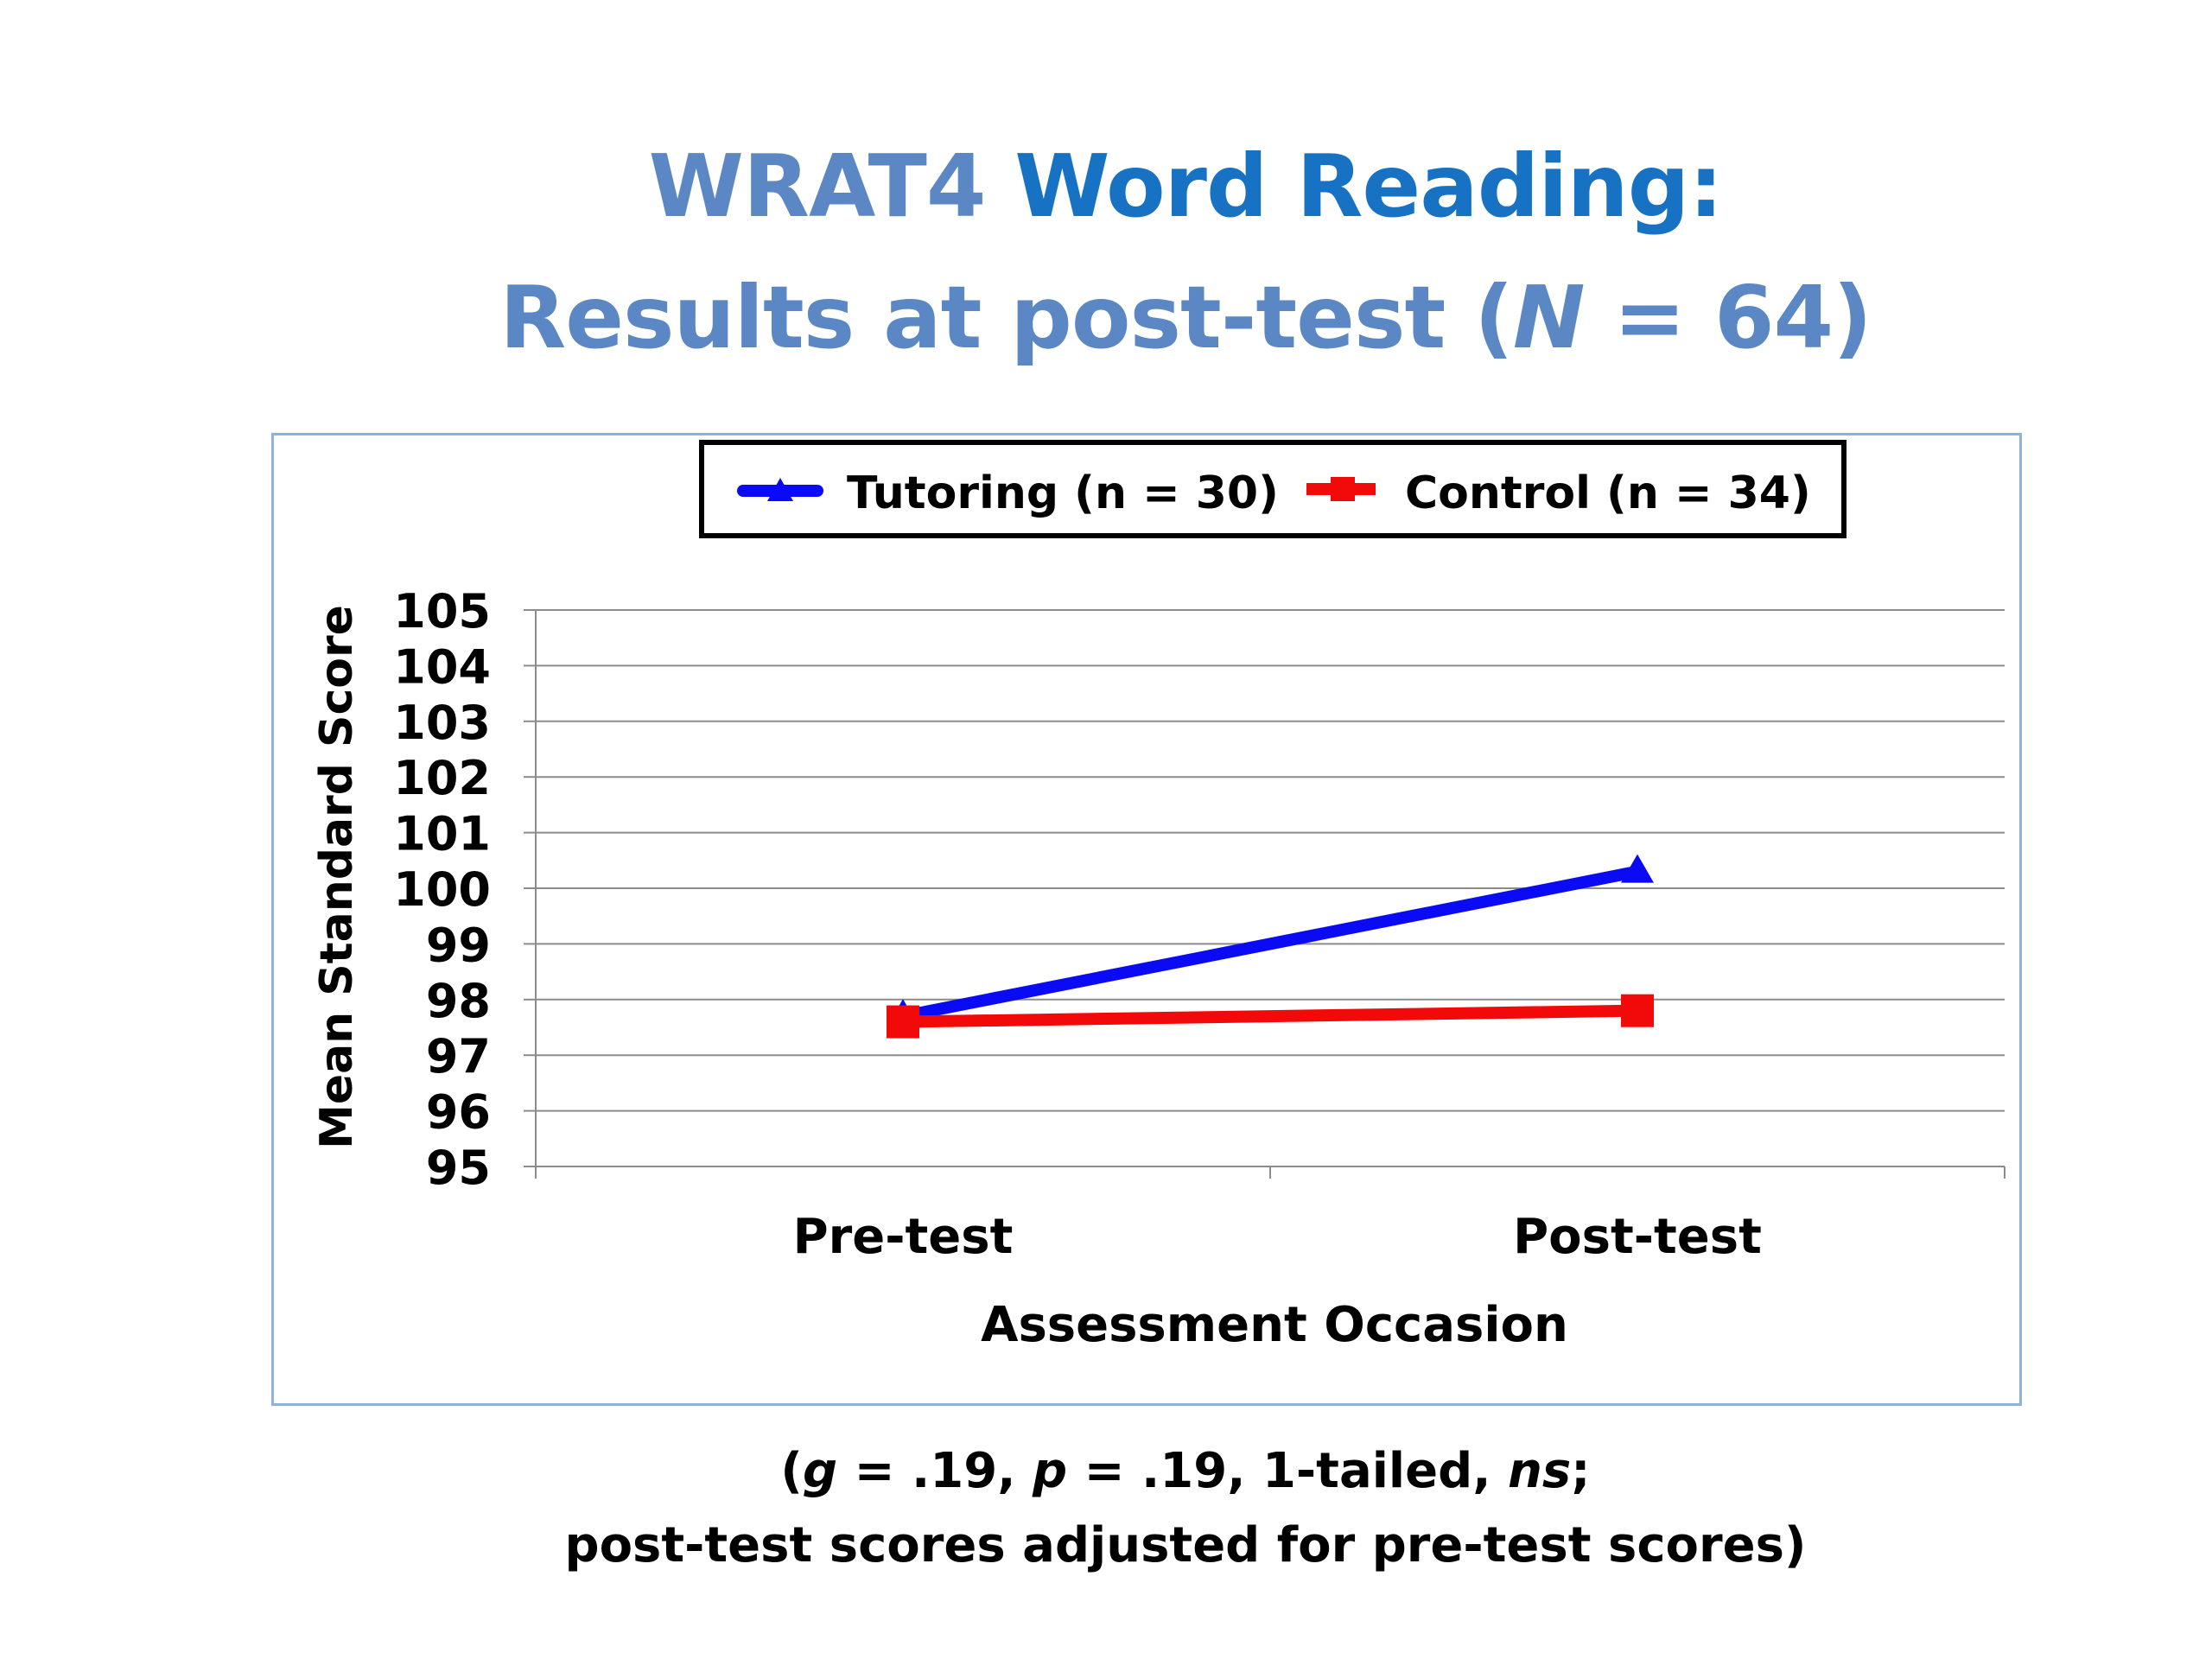 This screenshot has width=2212, height=1659. I want to click on title-word-reading: Word Reading:, so click(1368, 186).